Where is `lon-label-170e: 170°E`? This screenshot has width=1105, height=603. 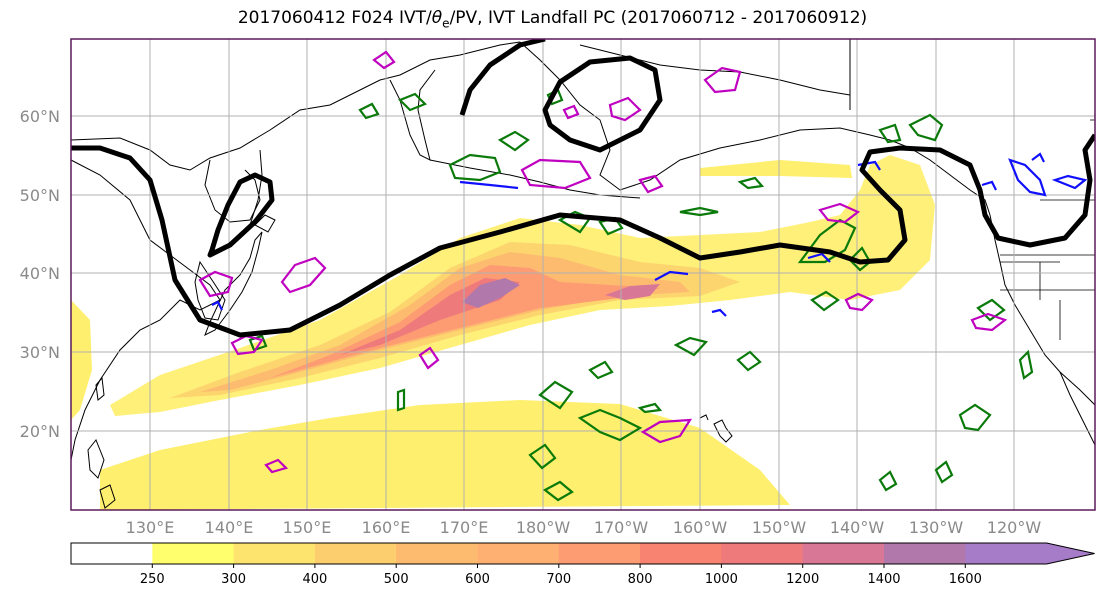 lon-label-170e: 170°E is located at coordinates (464, 527).